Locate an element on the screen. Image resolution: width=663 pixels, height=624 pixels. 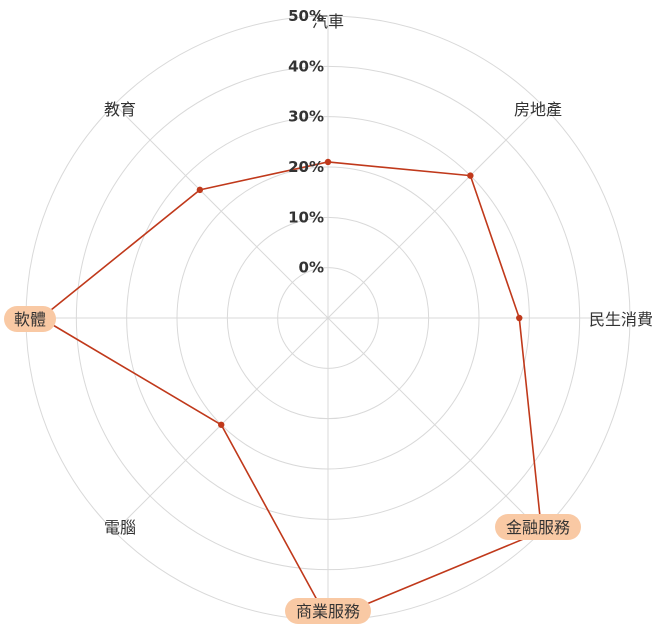
tick-label-5: 50% is located at coordinates (306, 16).